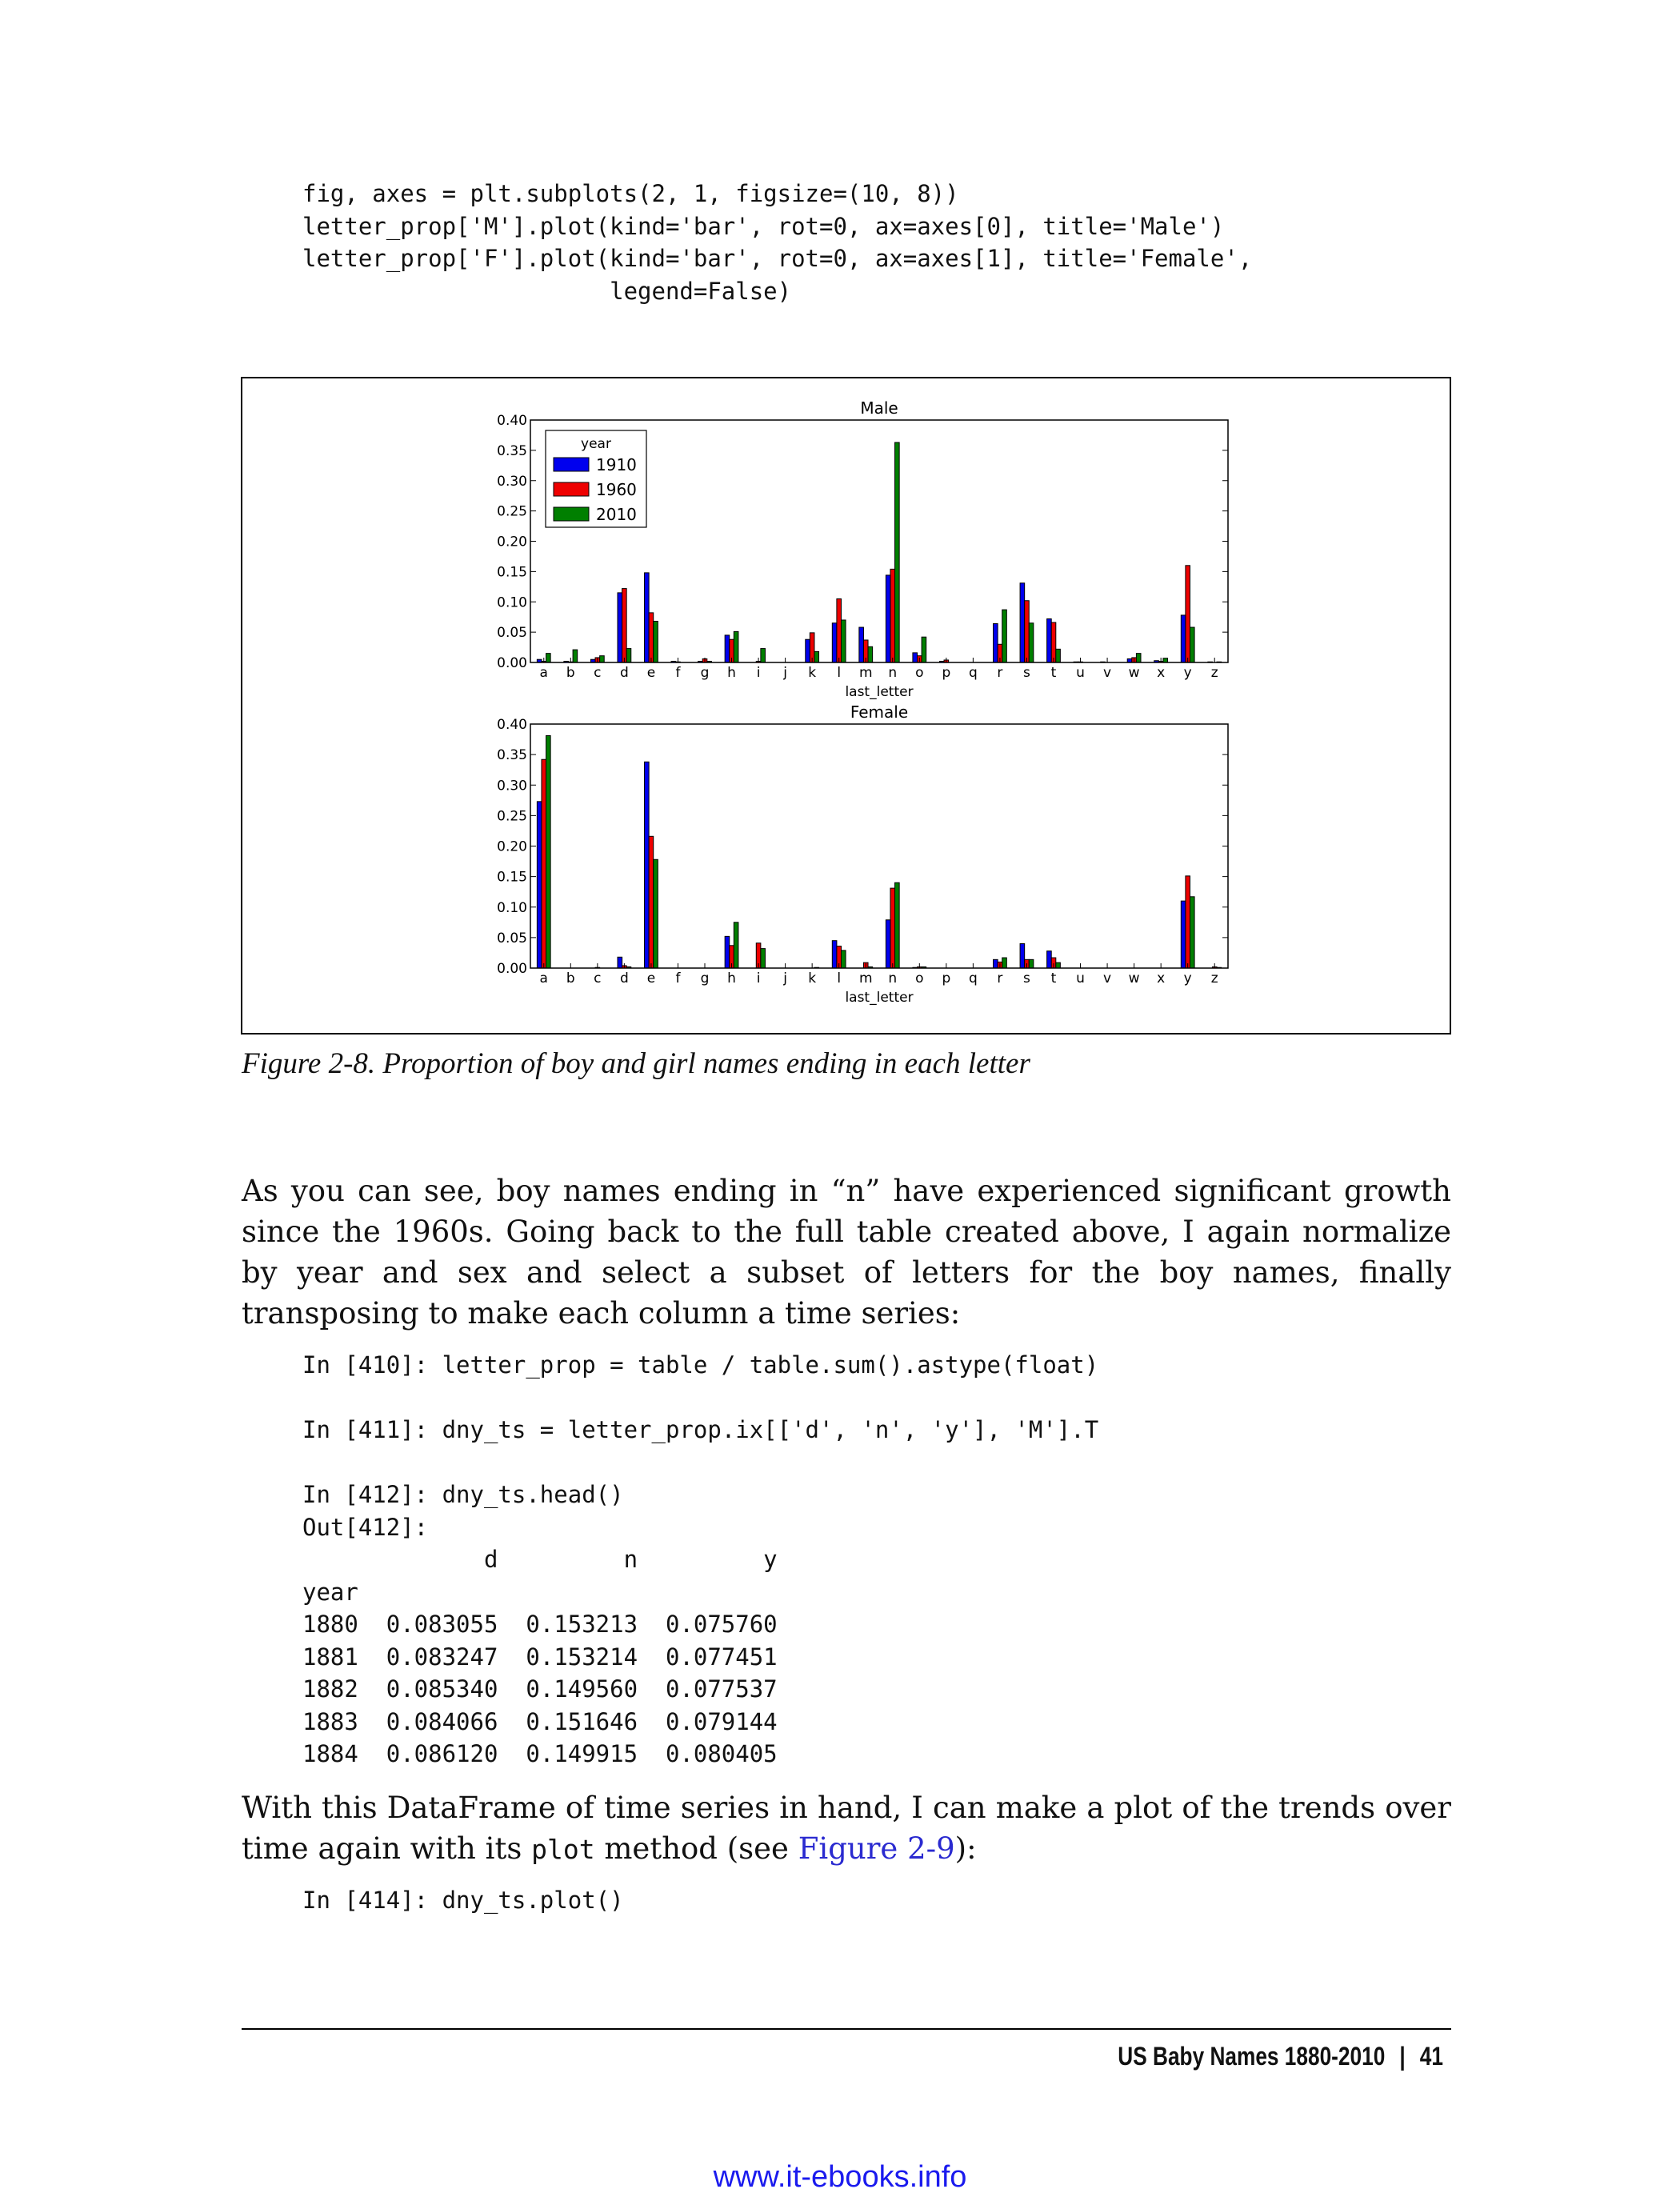 This screenshot has width=1680, height=2205. Describe the element at coordinates (696, 1848) in the screenshot. I see `paragraph-text-middle: method (see` at that location.